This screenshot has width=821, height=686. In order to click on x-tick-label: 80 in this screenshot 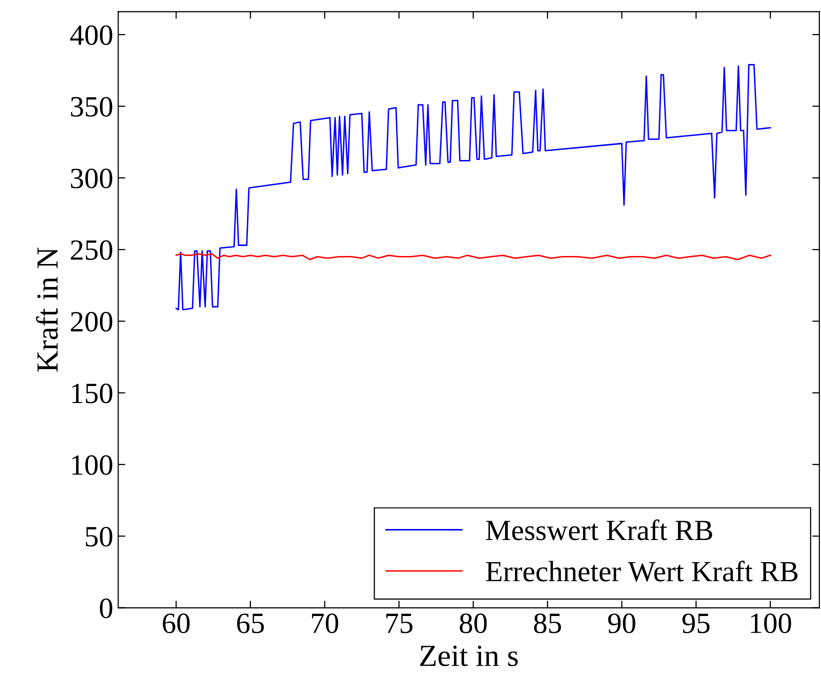, I will do `click(473, 624)`.